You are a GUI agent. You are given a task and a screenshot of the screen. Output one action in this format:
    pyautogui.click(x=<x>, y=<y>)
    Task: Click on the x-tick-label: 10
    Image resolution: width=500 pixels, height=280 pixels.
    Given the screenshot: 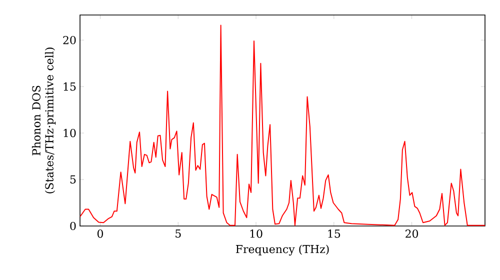 What is the action you would take?
    pyautogui.click(x=256, y=234)
    